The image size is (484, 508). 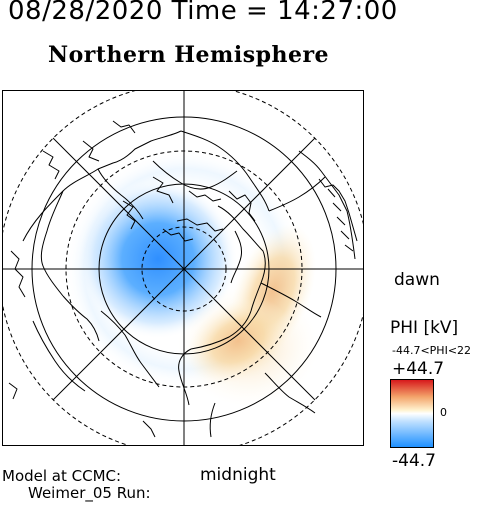 What do you see at coordinates (238, 475) in the screenshot?
I see `midnight-label: midnight` at bounding box center [238, 475].